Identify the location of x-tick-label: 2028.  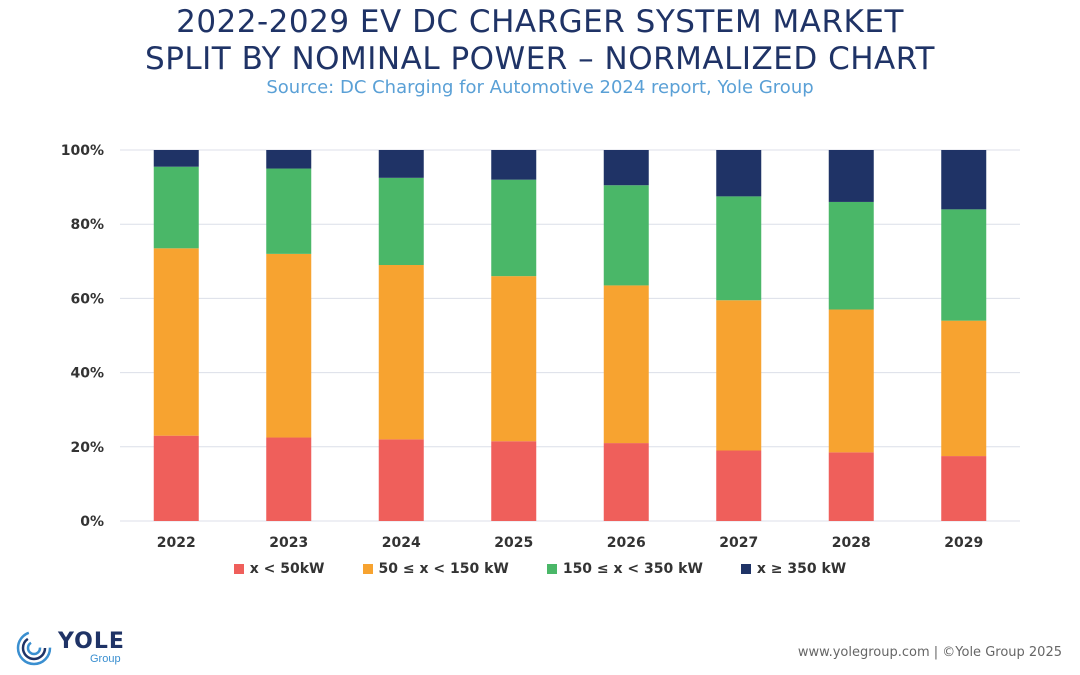
(851, 543).